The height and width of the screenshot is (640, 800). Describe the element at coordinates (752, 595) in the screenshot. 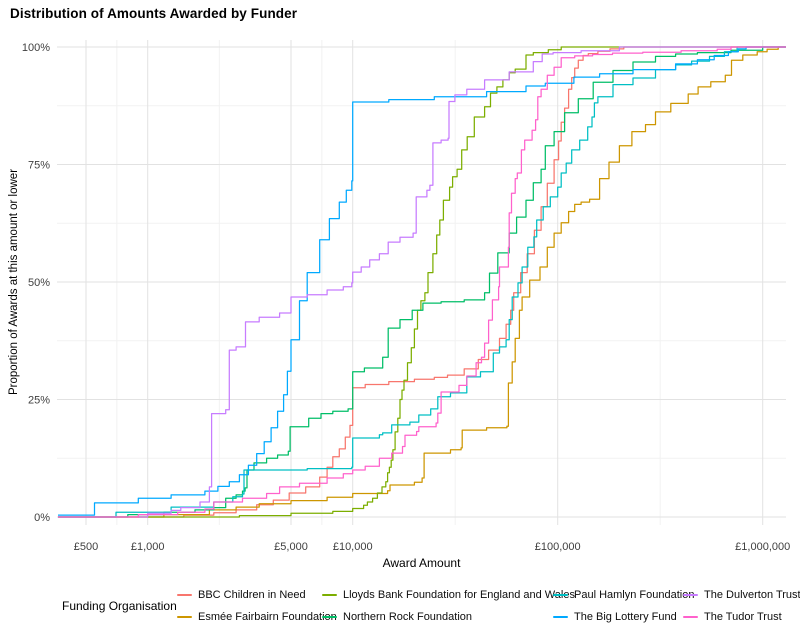

I see `legend-label: The Dulverton Trust` at that location.